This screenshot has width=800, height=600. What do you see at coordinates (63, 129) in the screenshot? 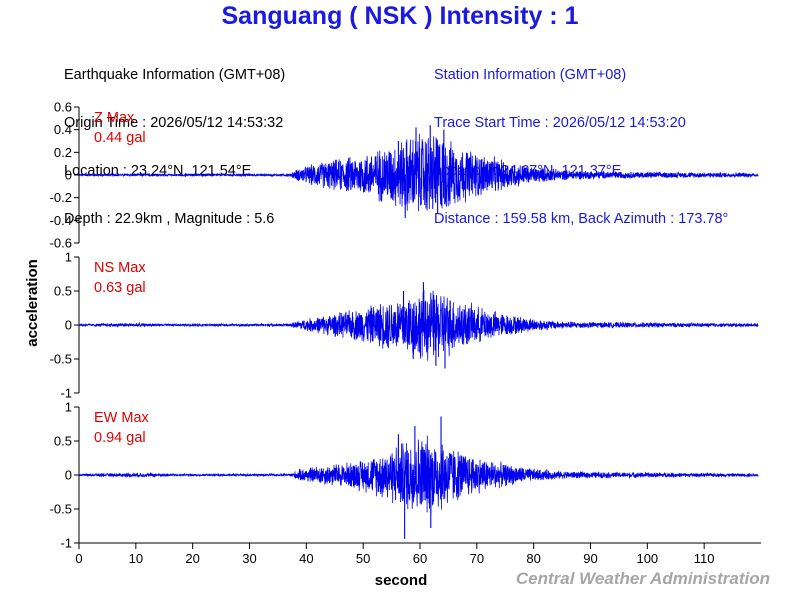
I see `y-tick-label: 0.4` at bounding box center [63, 129].